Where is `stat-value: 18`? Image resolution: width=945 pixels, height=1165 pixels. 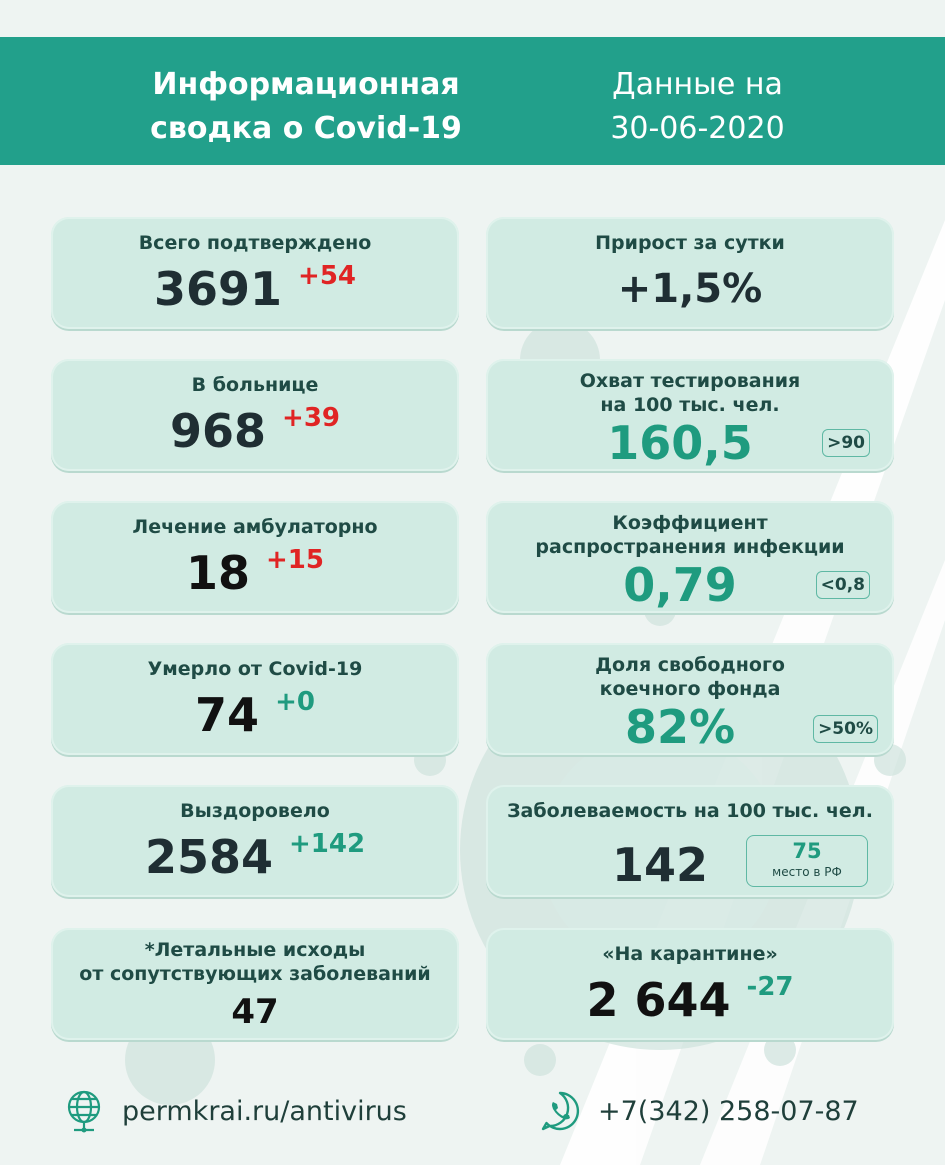
stat-value: 18 is located at coordinates (218, 573).